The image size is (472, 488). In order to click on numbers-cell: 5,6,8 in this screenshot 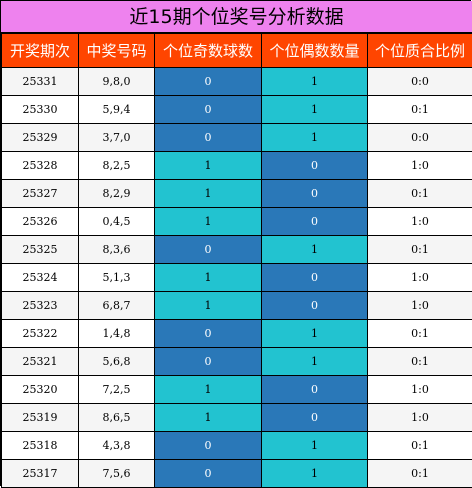, I will do `click(117, 362)`.